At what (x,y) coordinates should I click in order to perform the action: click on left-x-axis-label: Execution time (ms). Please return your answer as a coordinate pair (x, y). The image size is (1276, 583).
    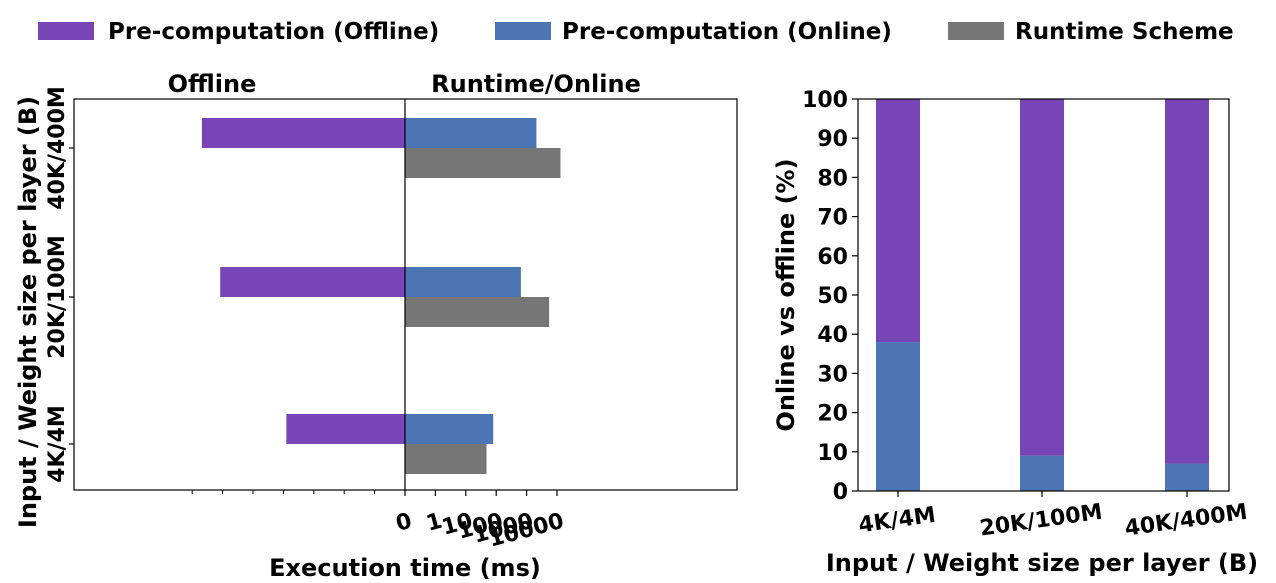
    Looking at the image, I should click on (405, 568).